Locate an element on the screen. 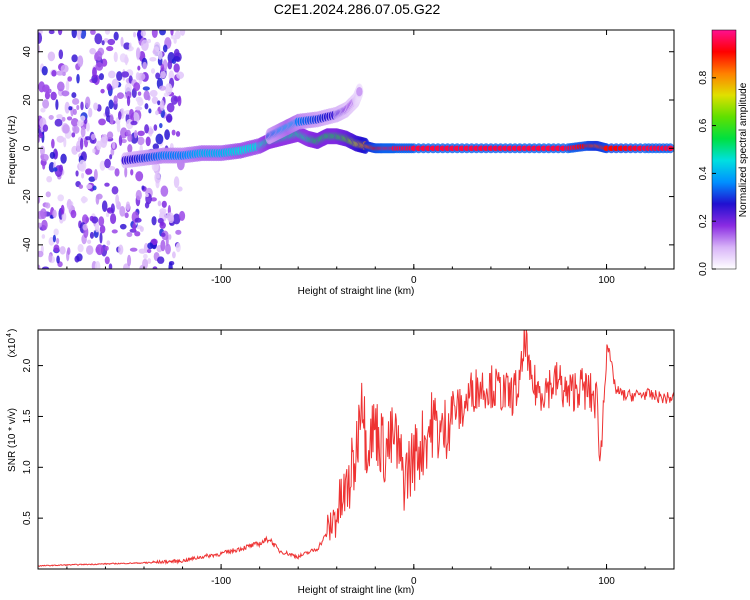 The height and width of the screenshot is (600, 750). x-tick-label: -100 is located at coordinates (221, 581).